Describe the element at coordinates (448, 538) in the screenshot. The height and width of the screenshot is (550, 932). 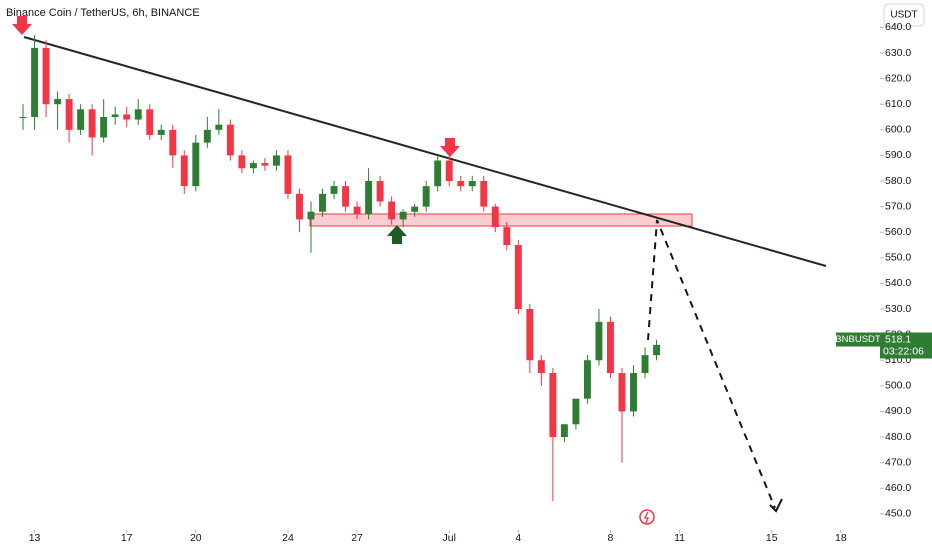
I see `x-tick-label: Jul` at that location.